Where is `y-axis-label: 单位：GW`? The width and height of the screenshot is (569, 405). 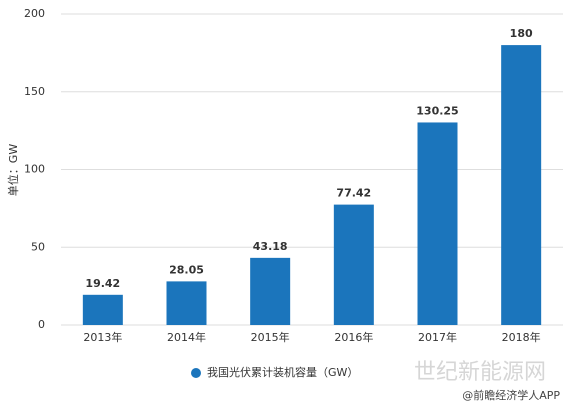
y-axis-label: 单位：GW is located at coordinates (13, 170).